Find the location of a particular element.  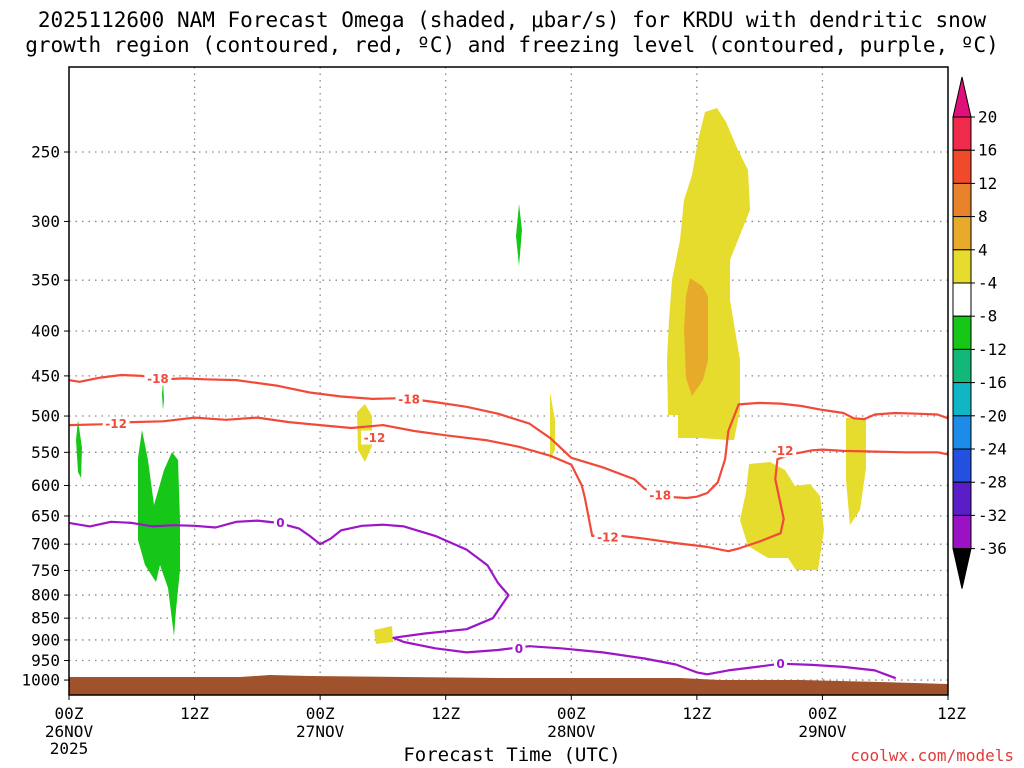

colorbar-bottom-arrow is located at coordinates (962, 568).